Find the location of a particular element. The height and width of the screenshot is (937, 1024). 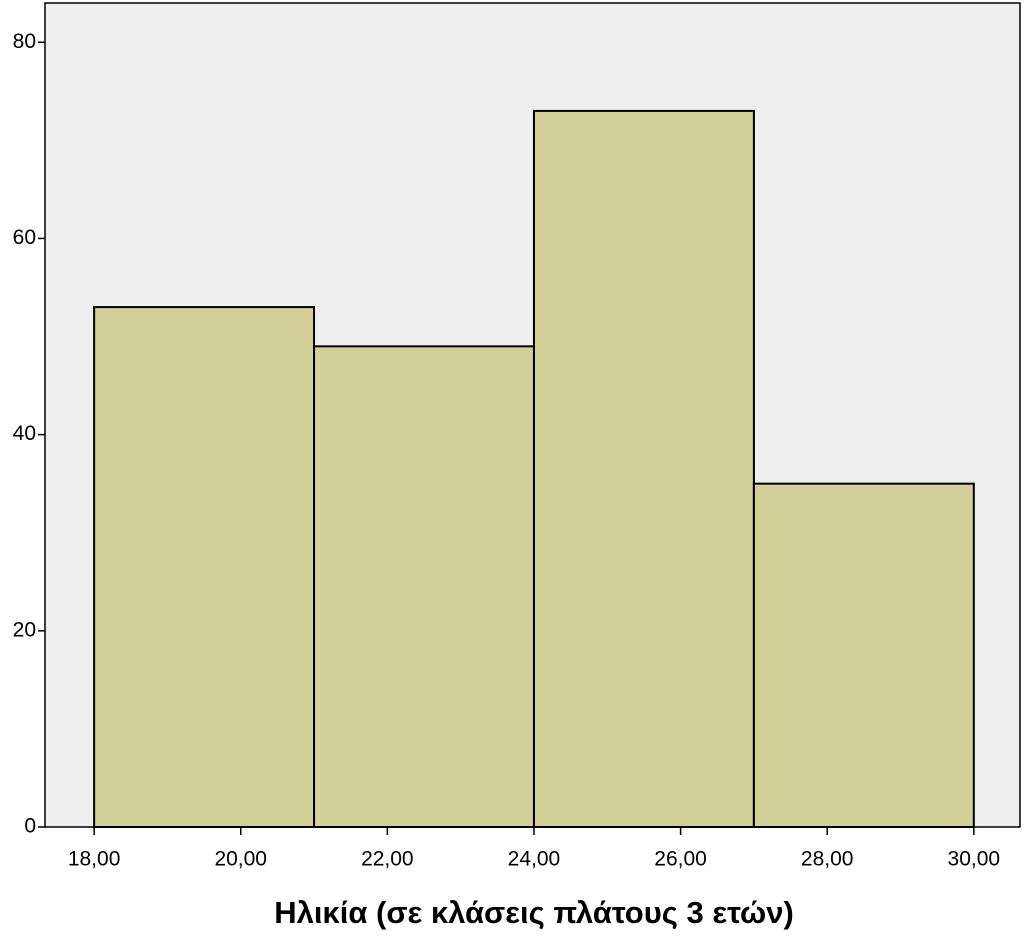

x-tick-label: 18,00 is located at coordinates (94, 859).